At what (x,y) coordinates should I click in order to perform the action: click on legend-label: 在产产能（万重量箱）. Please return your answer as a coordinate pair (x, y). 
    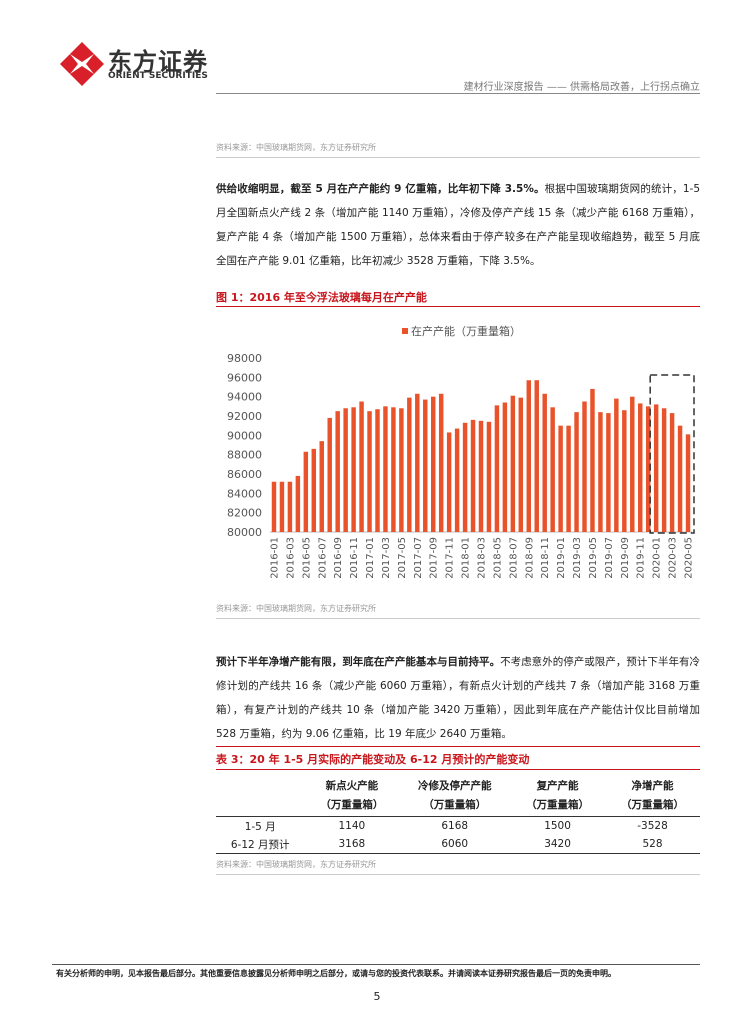
    Looking at the image, I should click on (466, 331).